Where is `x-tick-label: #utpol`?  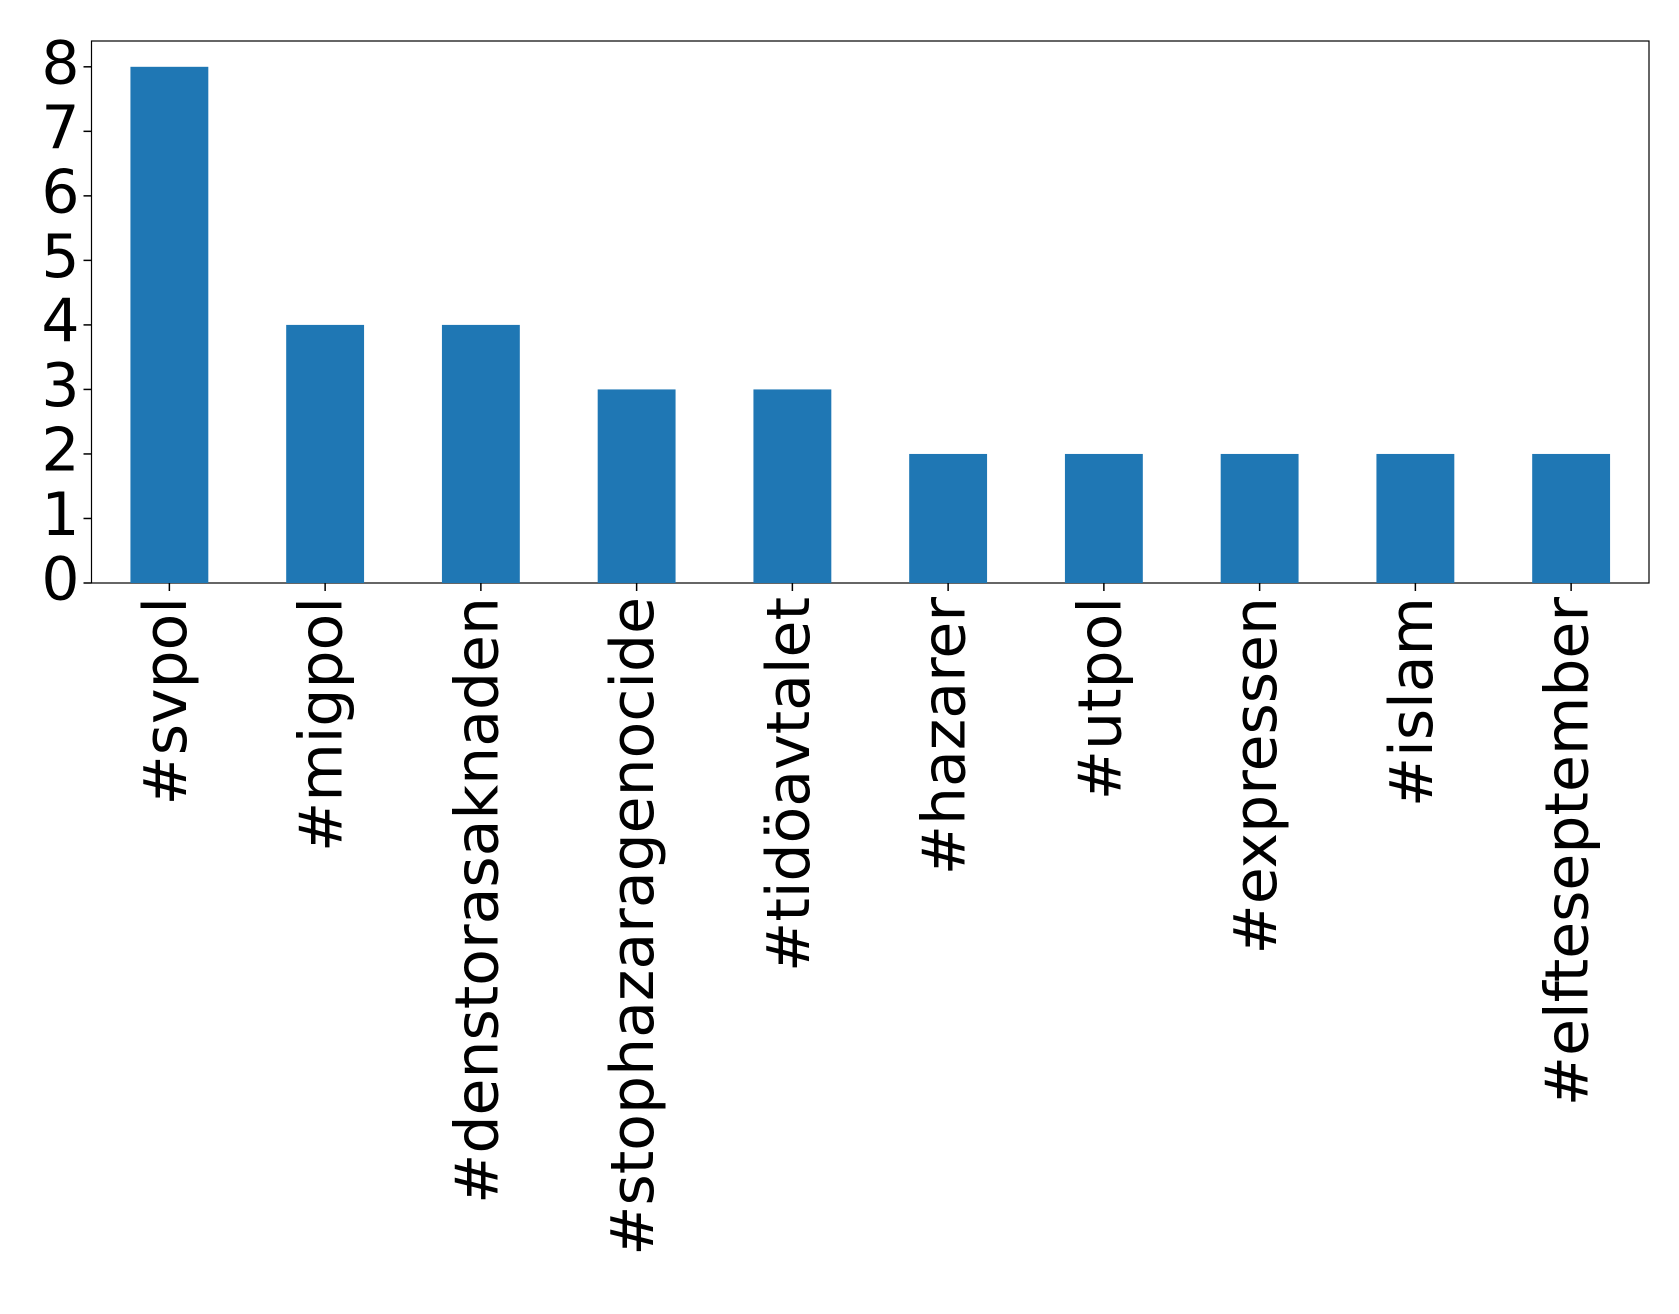
x-tick-label: #utpol is located at coordinates (1100, 698).